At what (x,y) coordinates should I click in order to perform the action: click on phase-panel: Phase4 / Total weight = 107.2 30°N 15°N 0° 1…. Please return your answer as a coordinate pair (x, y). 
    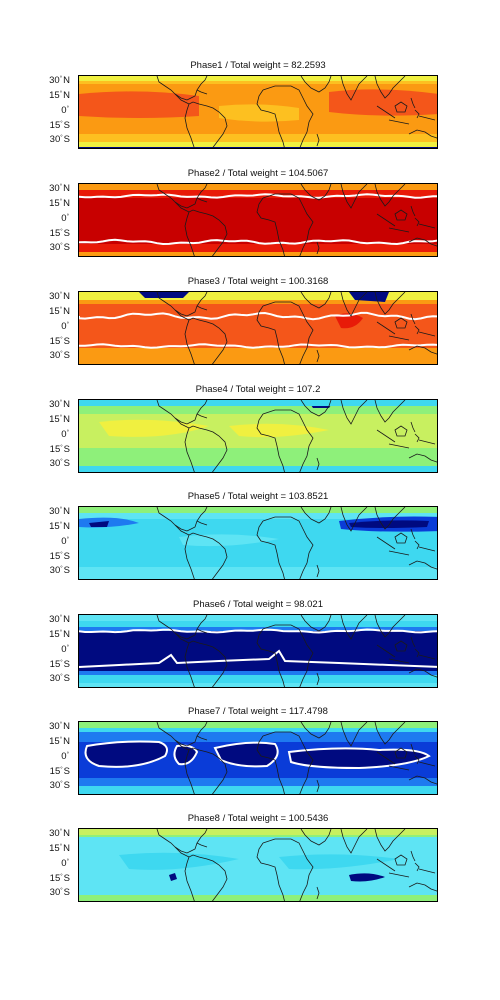
    Looking at the image, I should click on (250, 434).